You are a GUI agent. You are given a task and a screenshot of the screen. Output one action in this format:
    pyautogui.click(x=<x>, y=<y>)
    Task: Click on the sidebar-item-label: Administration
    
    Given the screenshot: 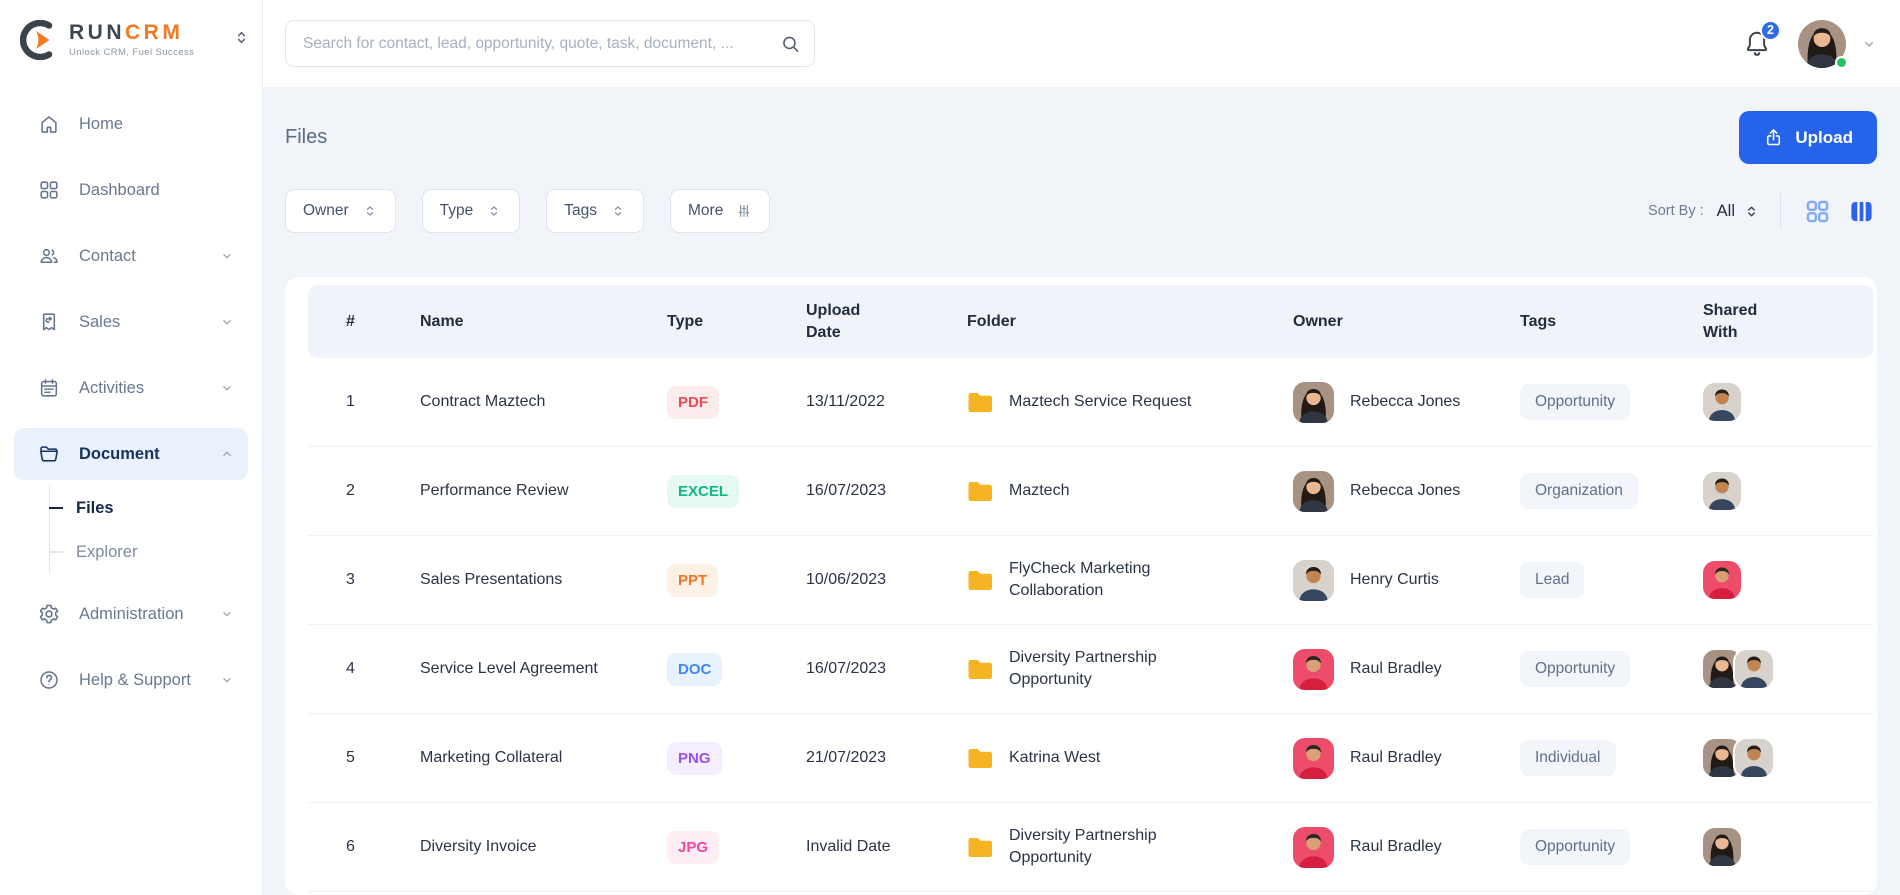 What is the action you would take?
    pyautogui.click(x=131, y=613)
    